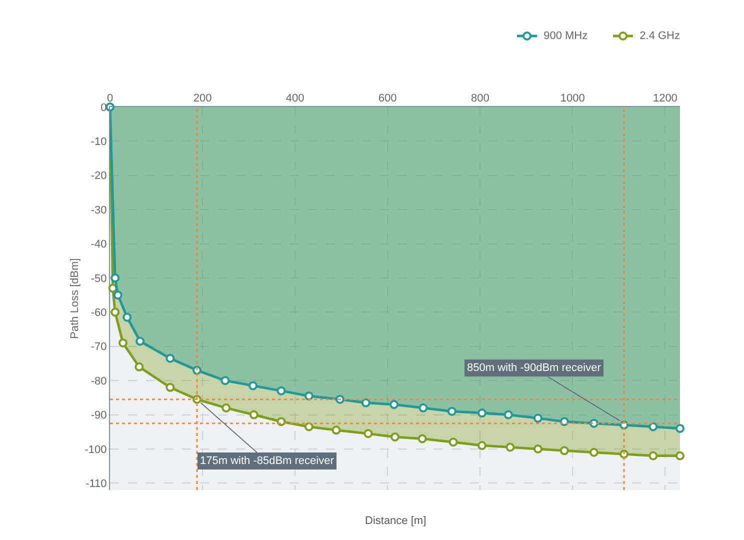 Image resolution: width=744 pixels, height=540 pixels. I want to click on x-tick-label: 600, so click(387, 98).